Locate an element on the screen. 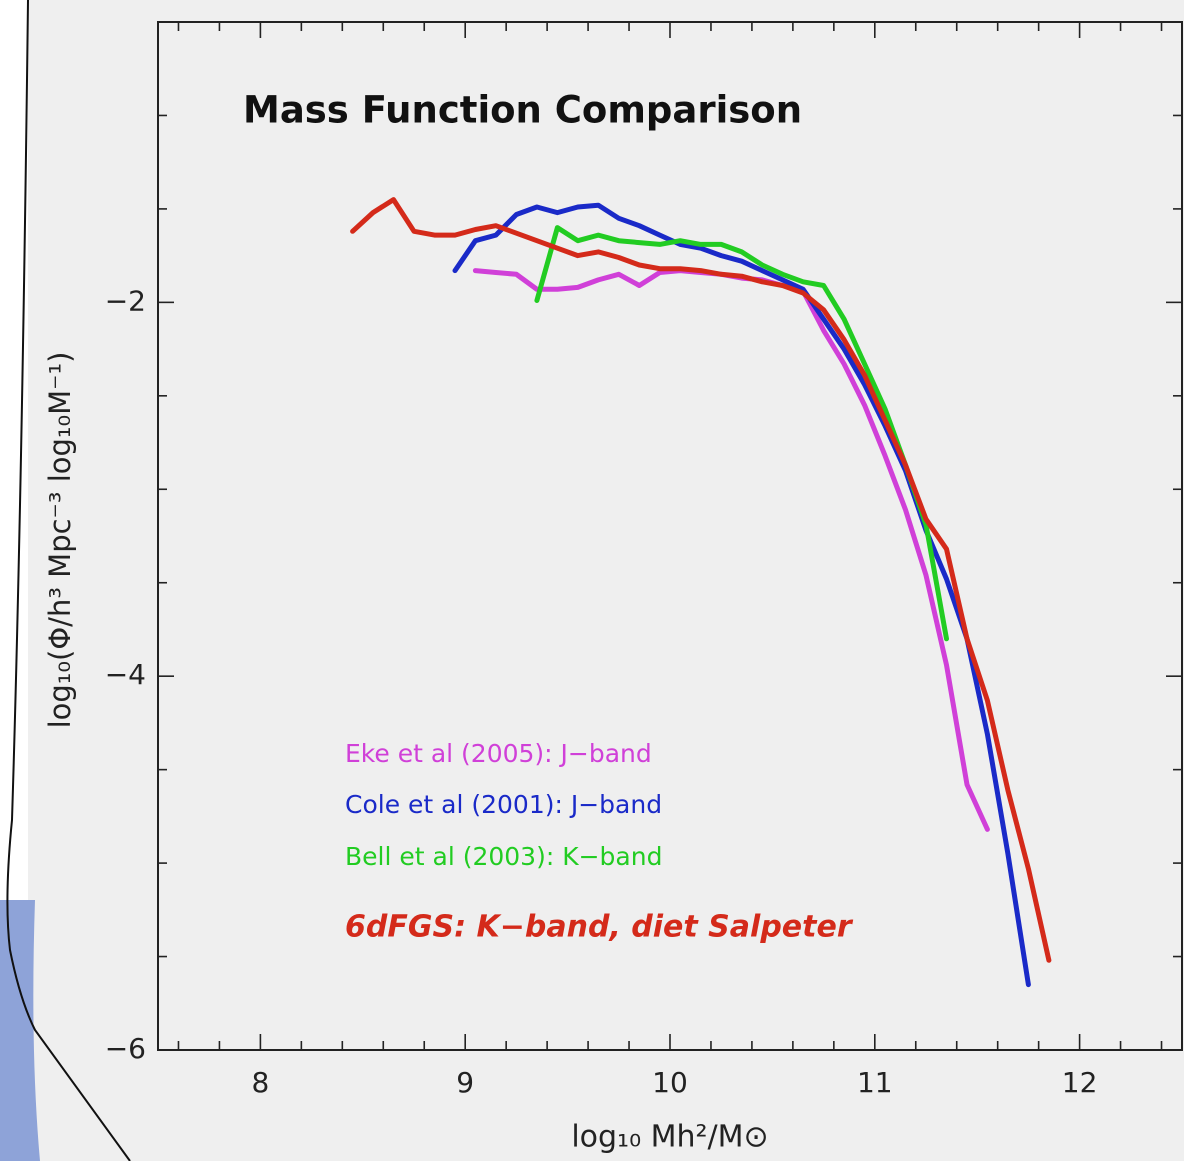  chart-title: Mass Function Comparison is located at coordinates (522, 110).